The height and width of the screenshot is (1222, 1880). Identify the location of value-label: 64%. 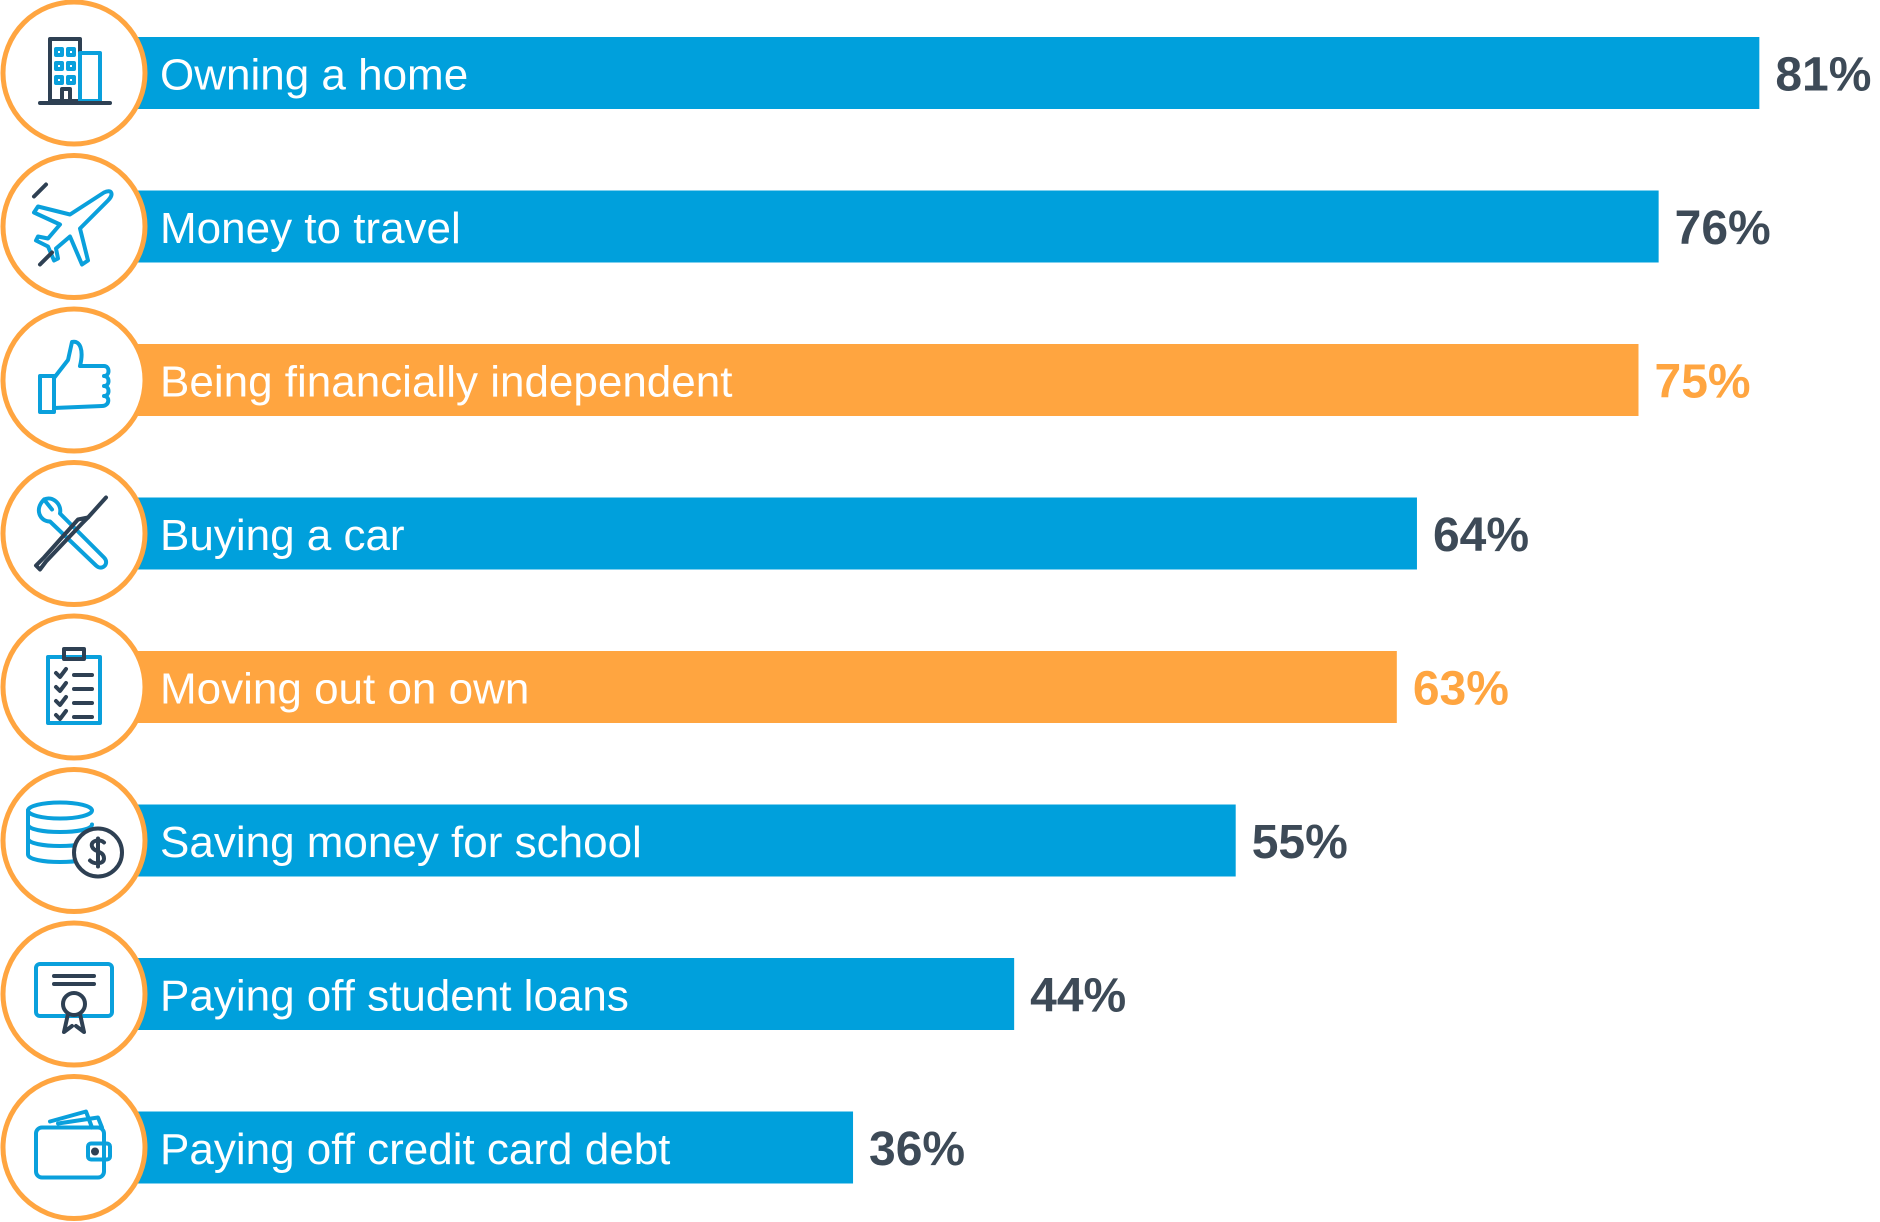
(1481, 535).